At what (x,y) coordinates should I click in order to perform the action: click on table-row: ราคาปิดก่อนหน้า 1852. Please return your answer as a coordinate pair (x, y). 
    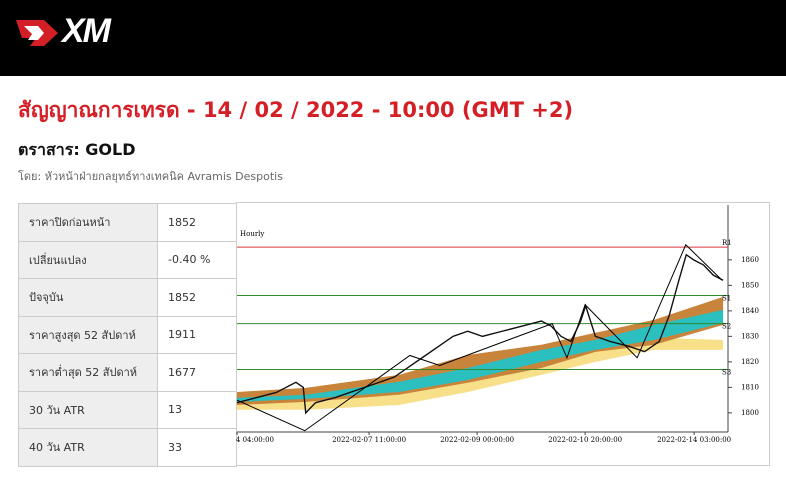
    Looking at the image, I should click on (127, 222).